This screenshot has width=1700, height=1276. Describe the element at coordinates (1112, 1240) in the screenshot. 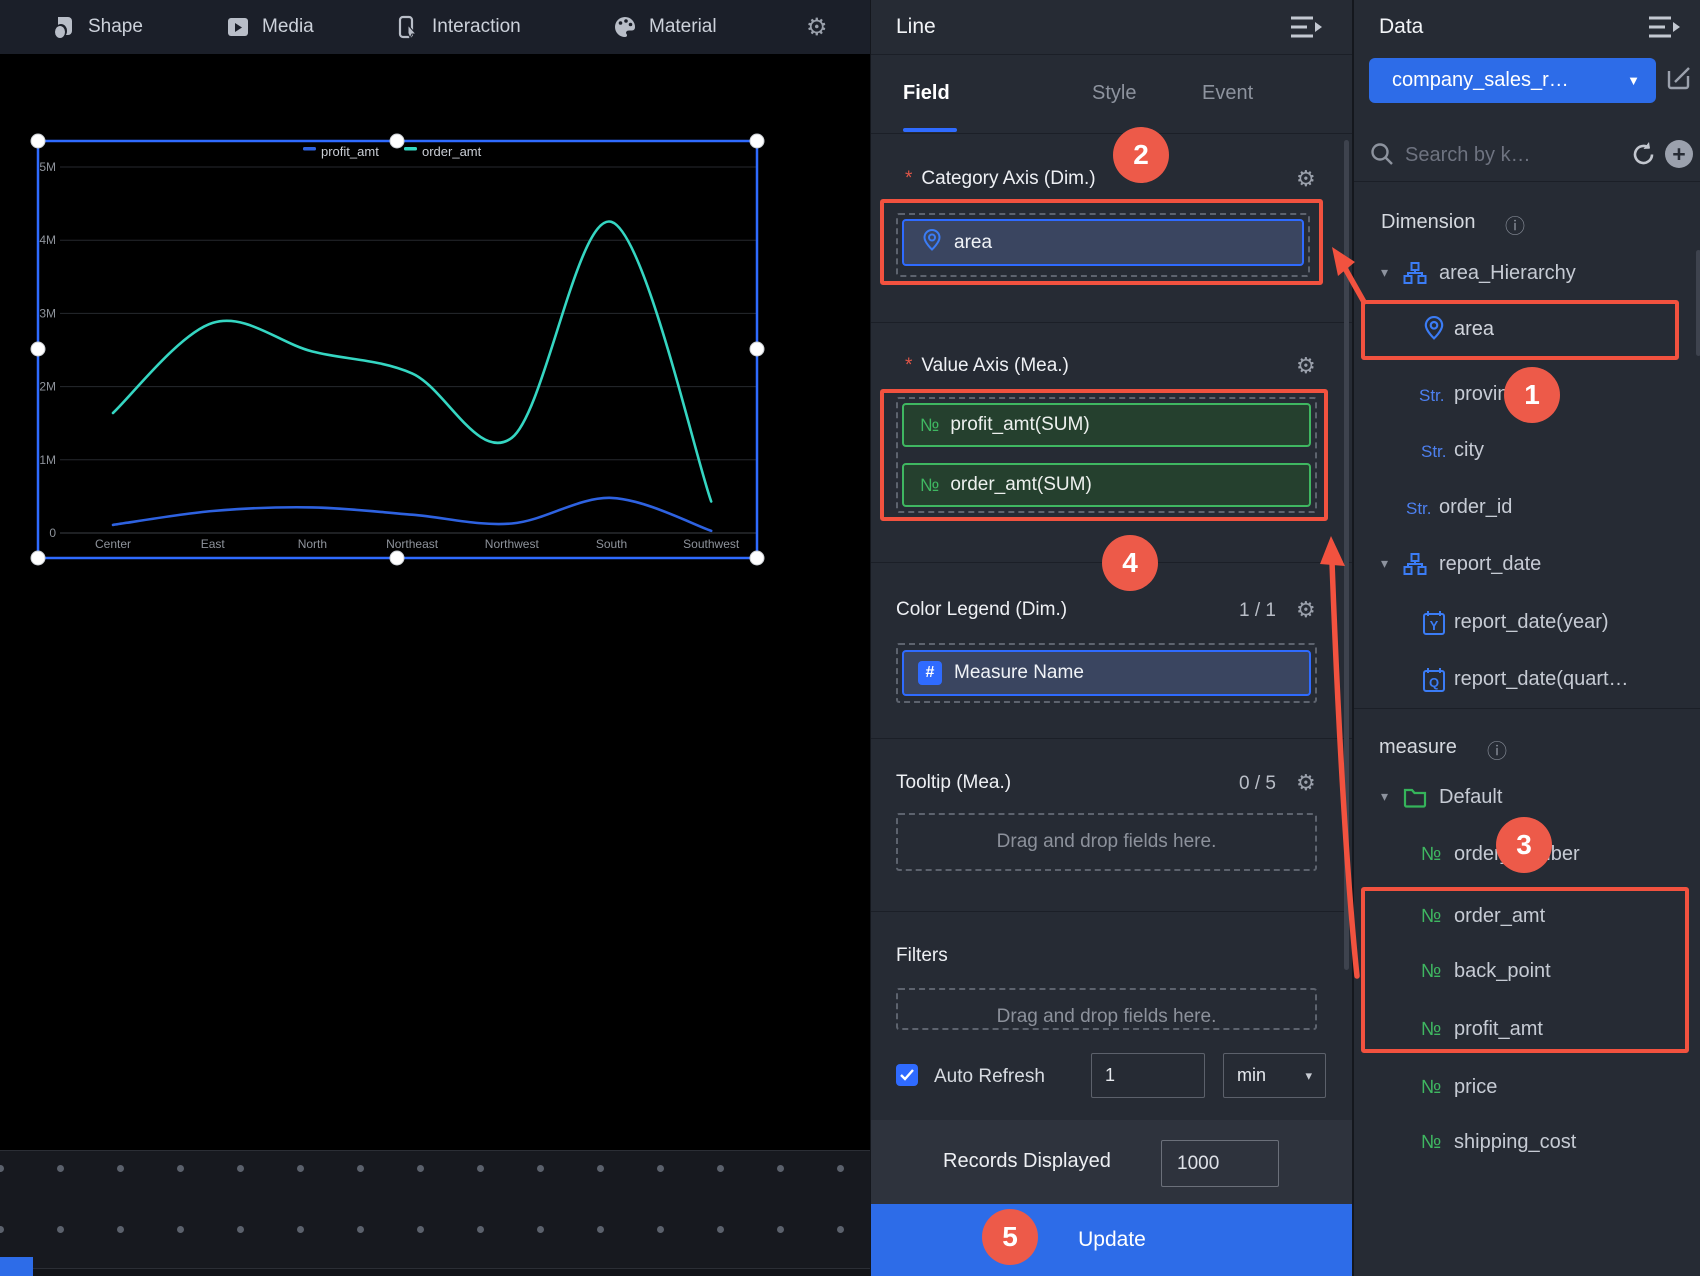

I see `update-button: Update` at that location.